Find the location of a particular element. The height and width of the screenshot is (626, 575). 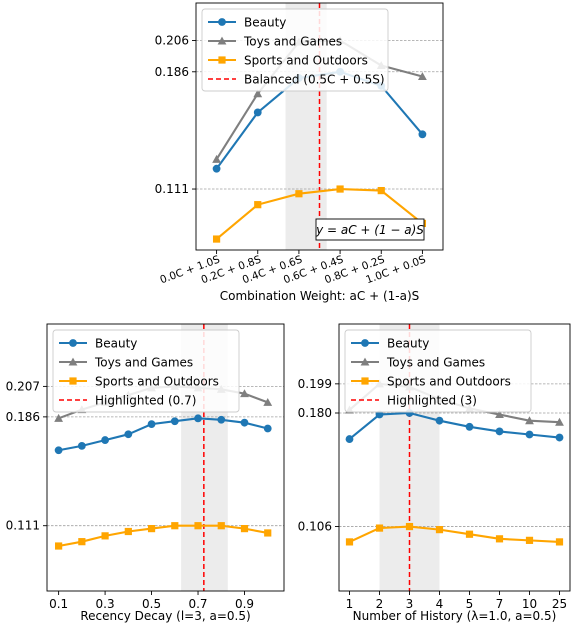

y-tick-label: 0.186 is located at coordinates (23, 417).